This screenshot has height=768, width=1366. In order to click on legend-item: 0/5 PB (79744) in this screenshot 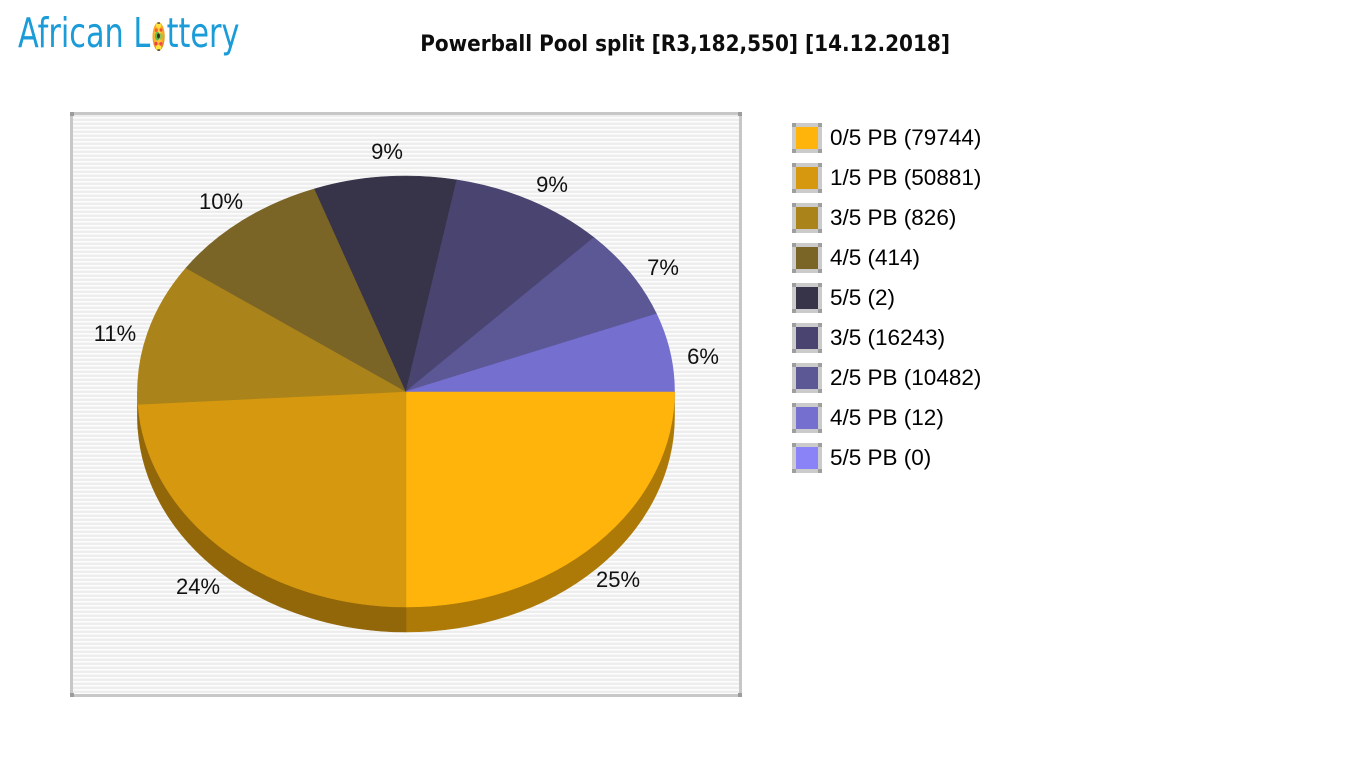, I will do `click(886, 138)`.